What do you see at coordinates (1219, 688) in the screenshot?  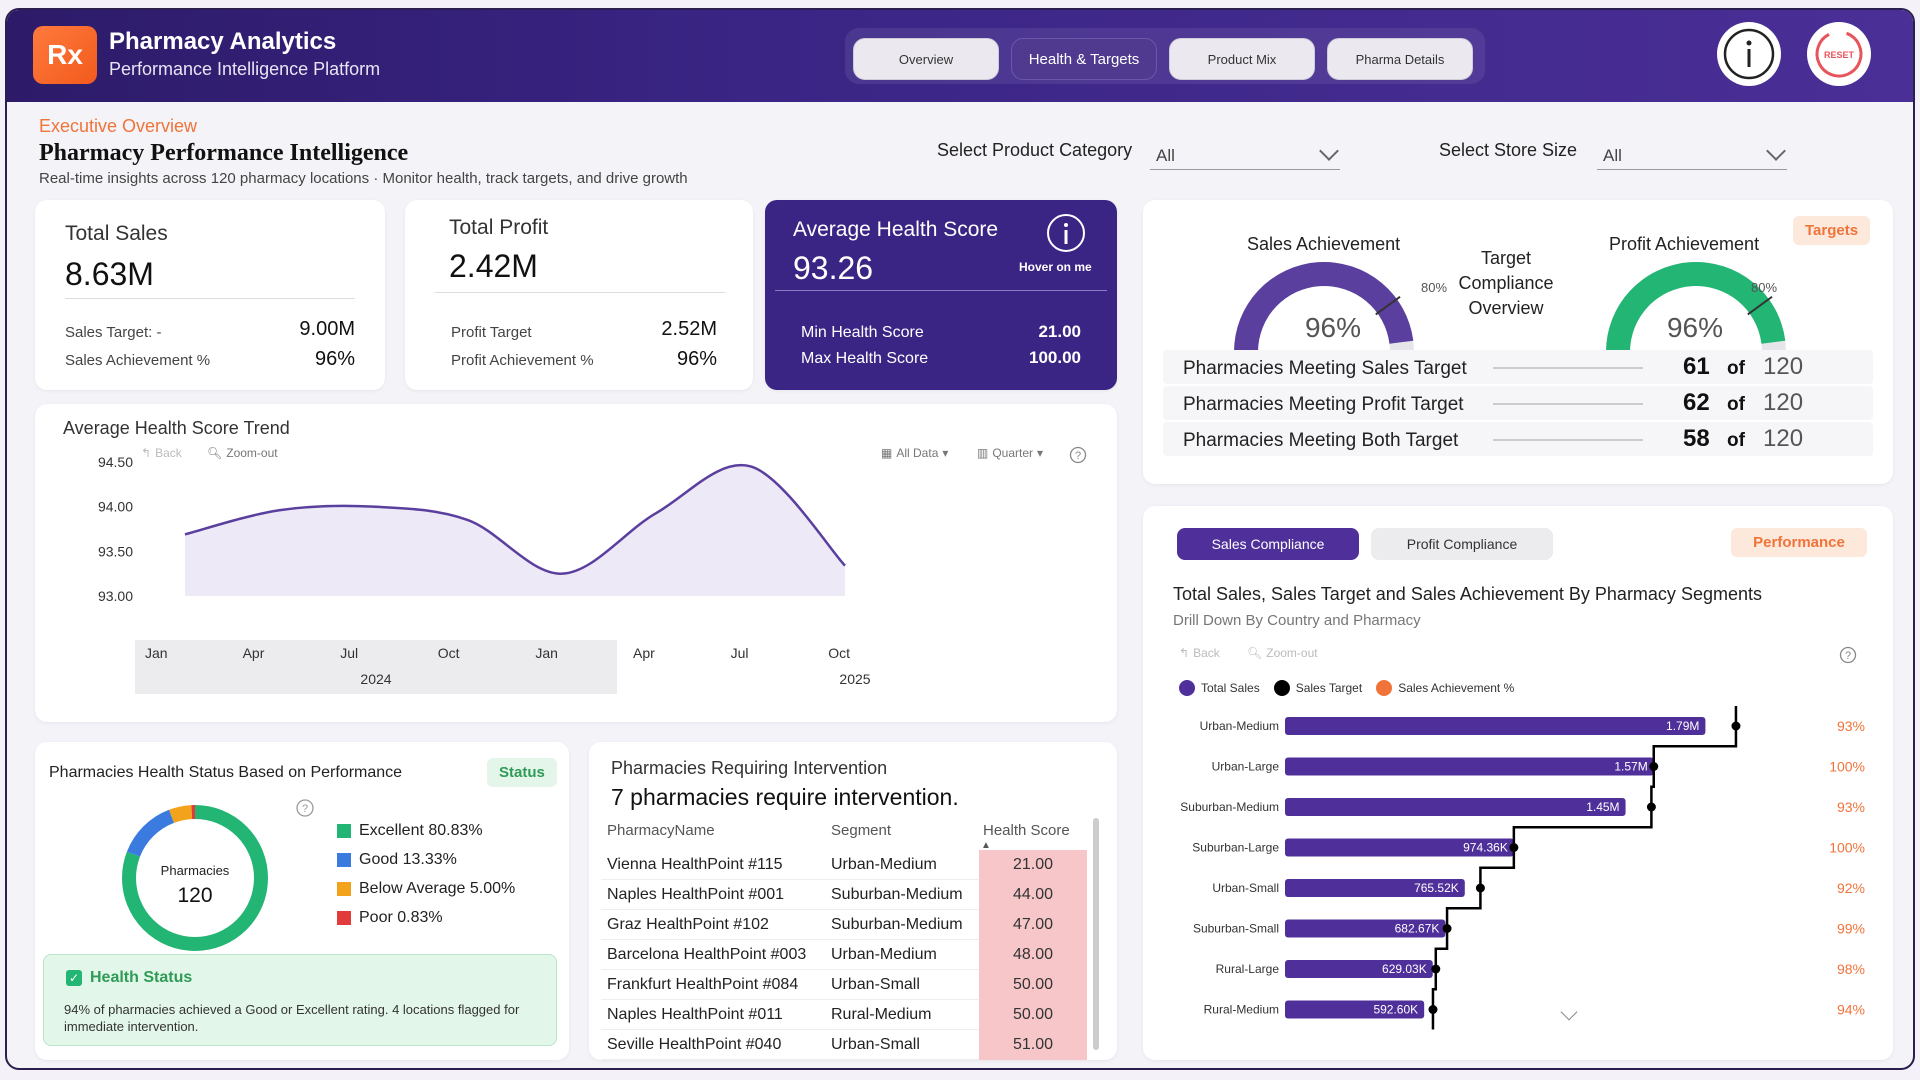 I see `legend-total-sales: Total Sales` at bounding box center [1219, 688].